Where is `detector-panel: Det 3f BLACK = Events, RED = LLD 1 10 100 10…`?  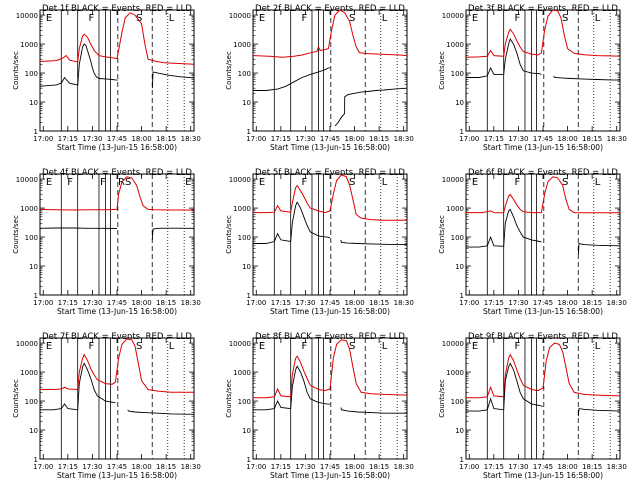
detector-panel: Det 3f BLACK = Events, RED = LLD 1 10 100 10… is located at coordinates (532, 78).